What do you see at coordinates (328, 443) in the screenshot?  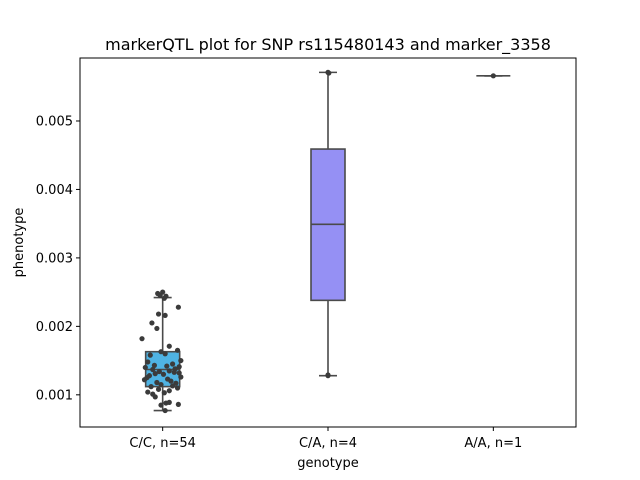 I see `x-tick-label: C/A, n=4` at bounding box center [328, 443].